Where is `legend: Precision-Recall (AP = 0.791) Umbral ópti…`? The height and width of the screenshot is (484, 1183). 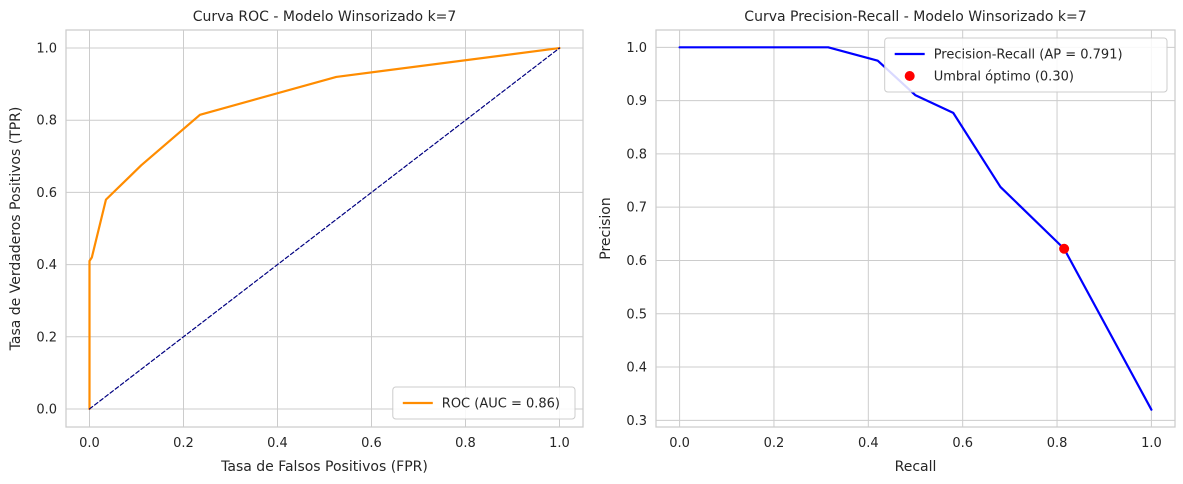
legend: Precision-Recall (AP = 0.791) Umbral ópti… is located at coordinates (1026, 65).